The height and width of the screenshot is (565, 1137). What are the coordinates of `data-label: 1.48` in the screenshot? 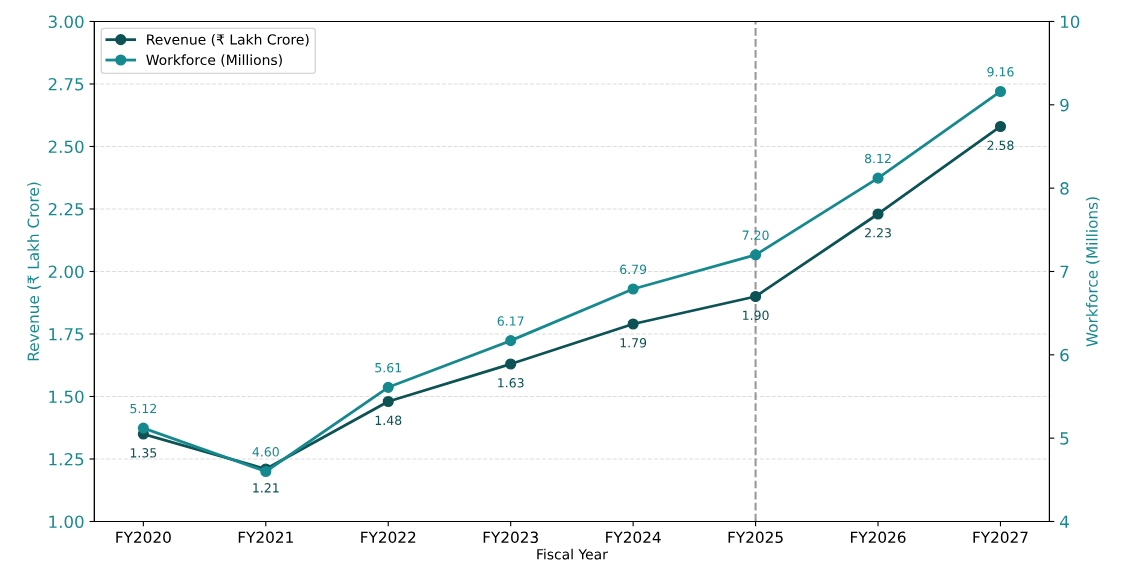 It's located at (388, 420).